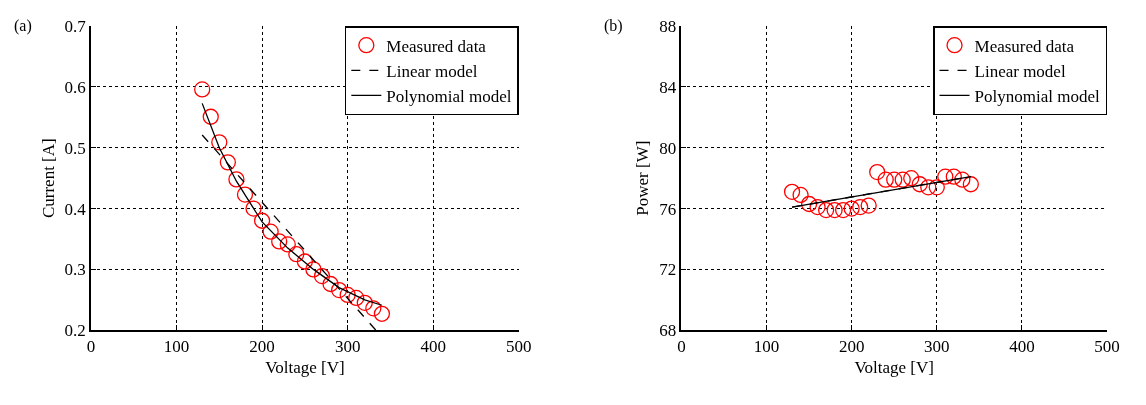 The width and height of the screenshot is (1146, 405). I want to click on y-tick-label: 0.3, so click(75, 270).